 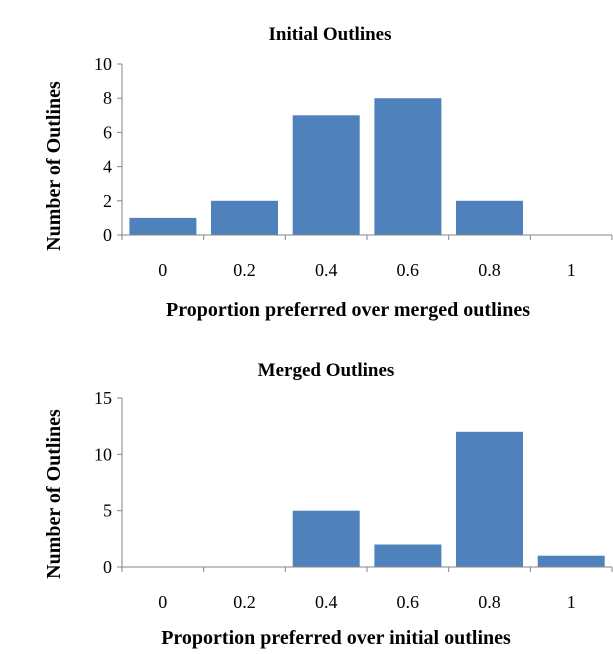 I want to click on y-tick-label: 2, so click(x=107, y=201).